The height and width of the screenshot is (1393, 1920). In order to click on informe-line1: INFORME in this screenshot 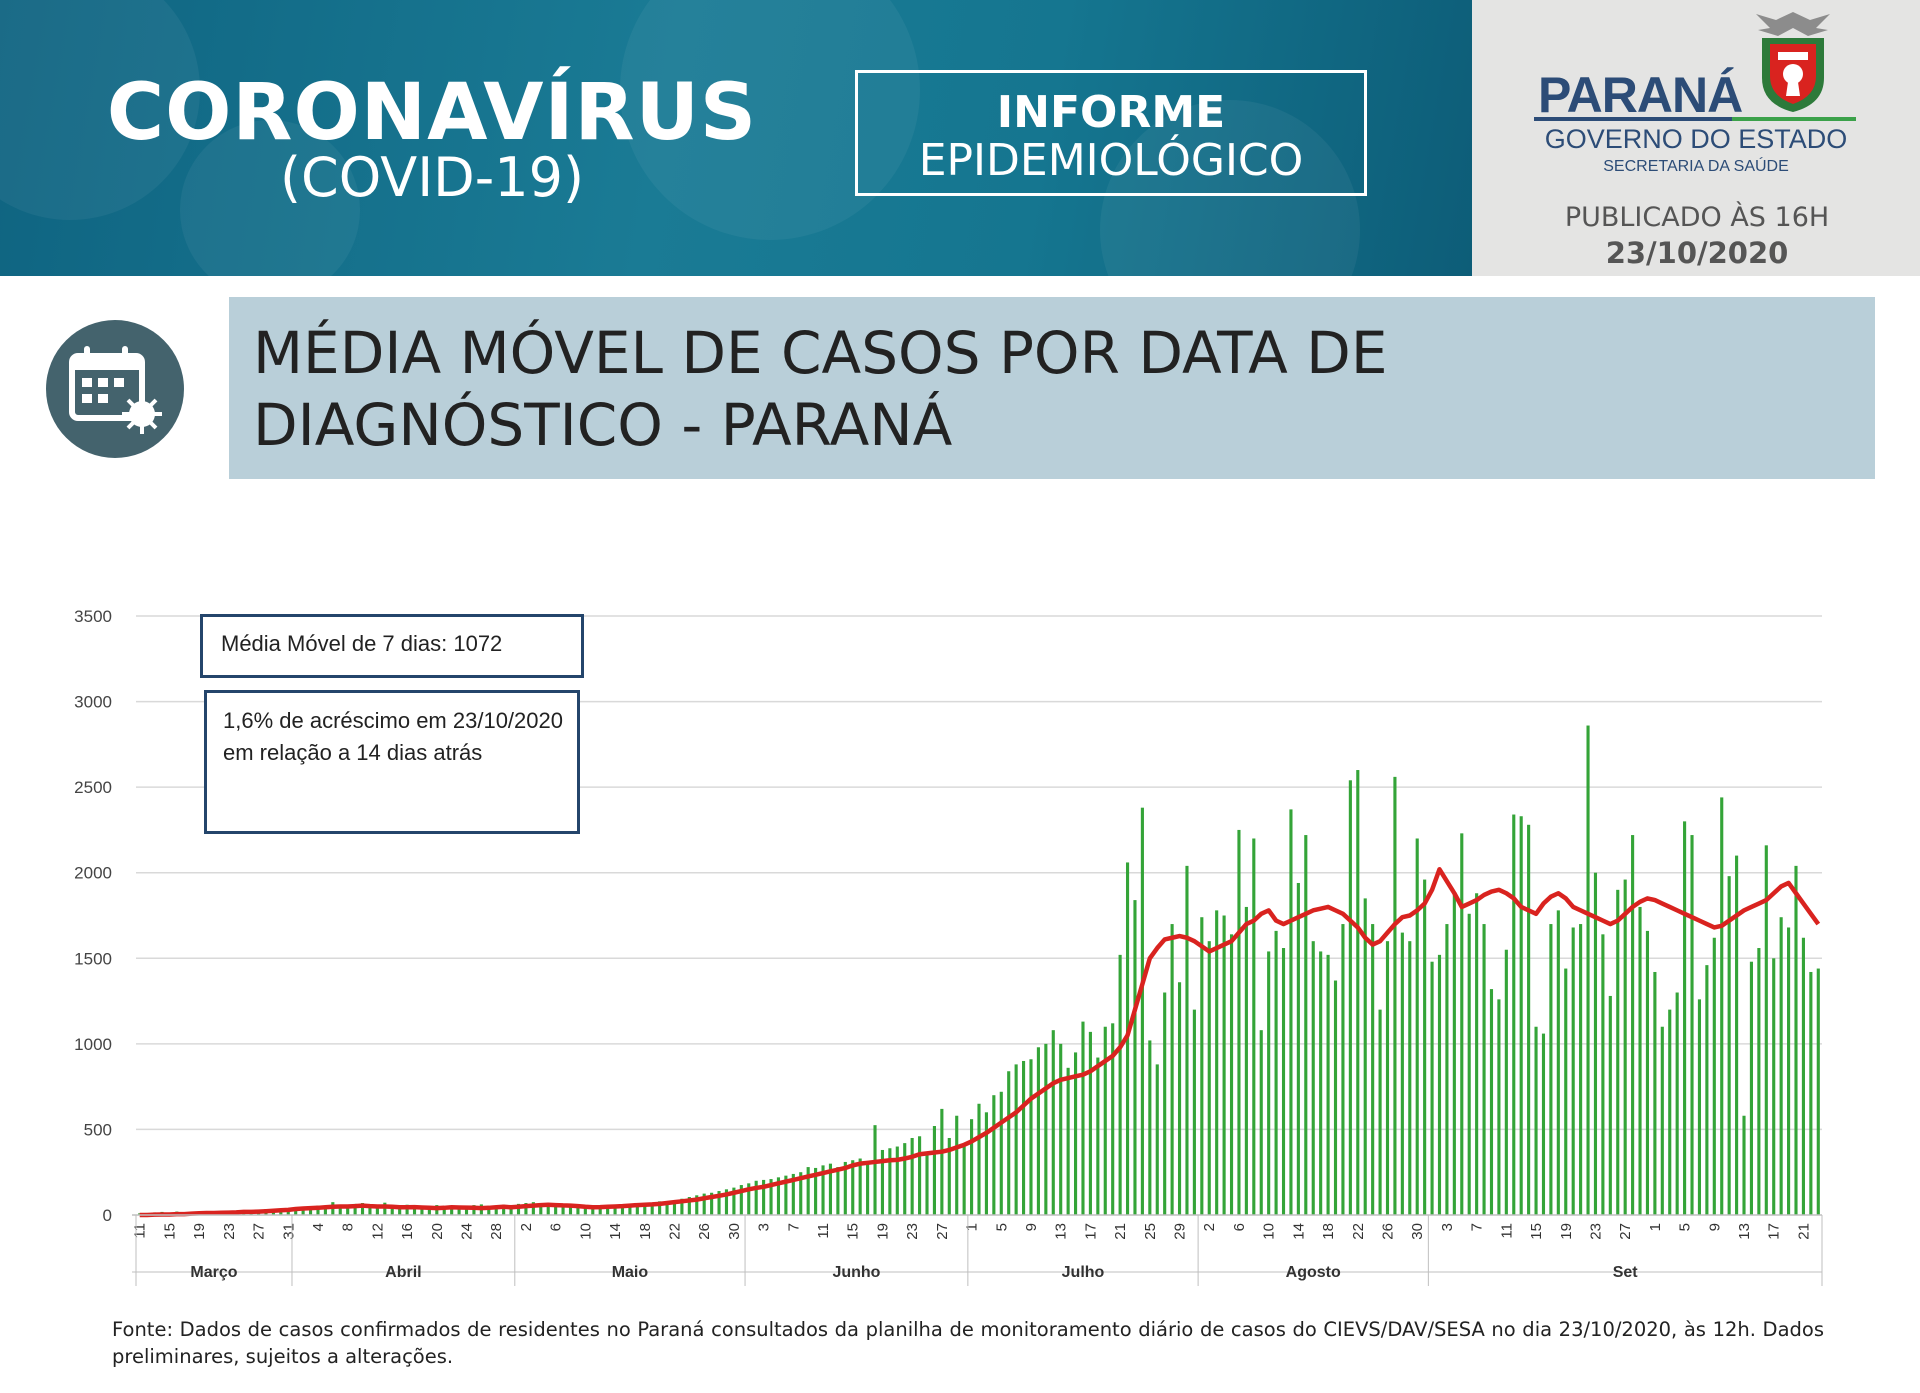, I will do `click(1111, 112)`.